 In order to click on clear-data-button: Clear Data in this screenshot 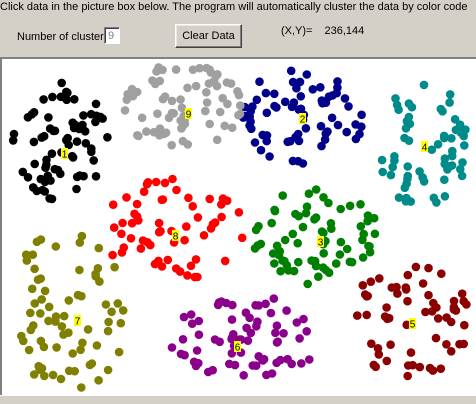, I will do `click(208, 36)`.